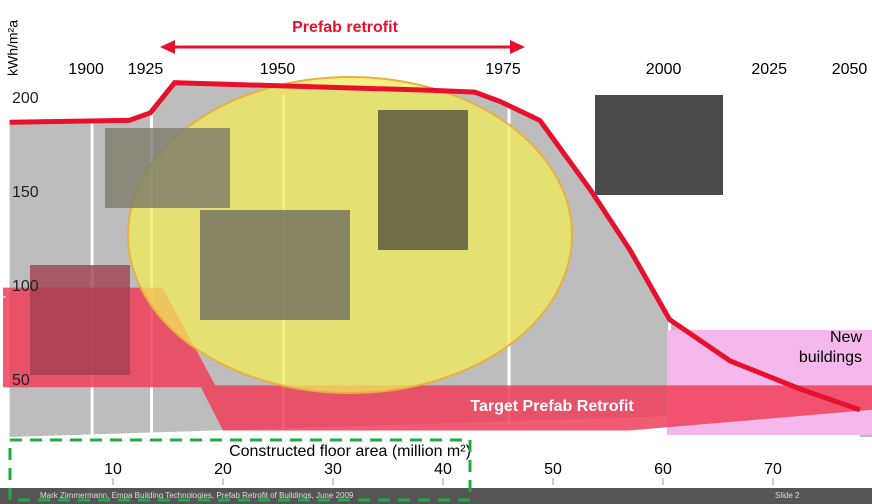 This screenshot has width=872, height=504. I want to click on highlight-box, so click(240, 470).